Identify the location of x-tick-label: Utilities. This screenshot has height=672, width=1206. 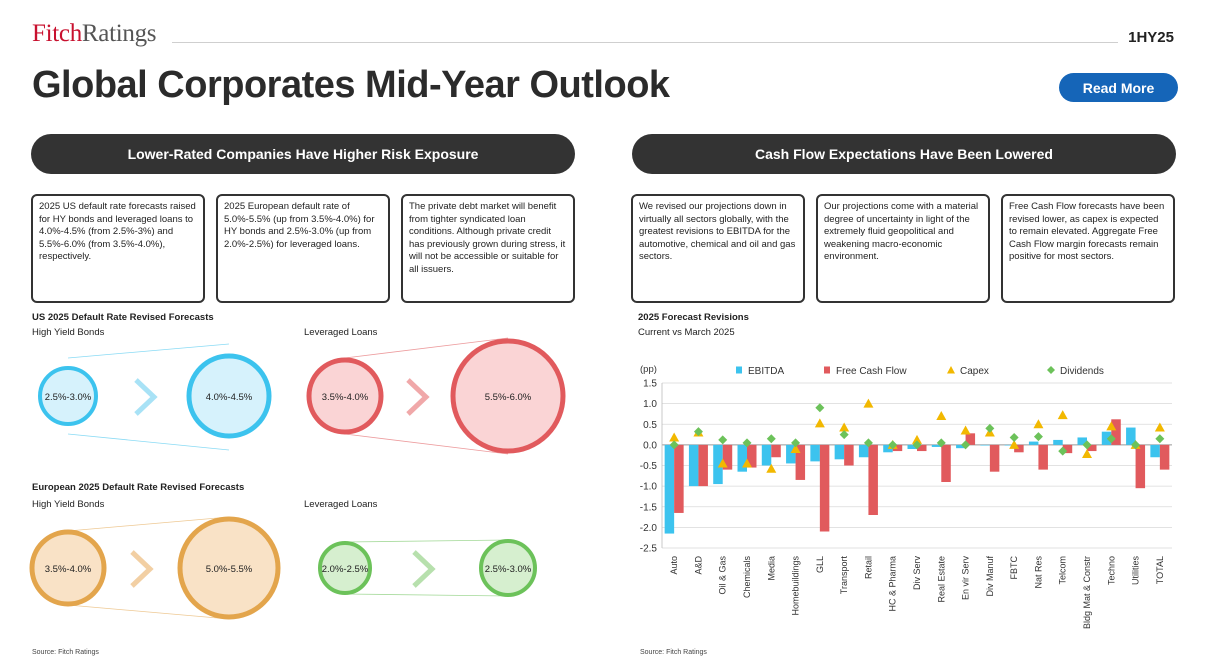
(1136, 571).